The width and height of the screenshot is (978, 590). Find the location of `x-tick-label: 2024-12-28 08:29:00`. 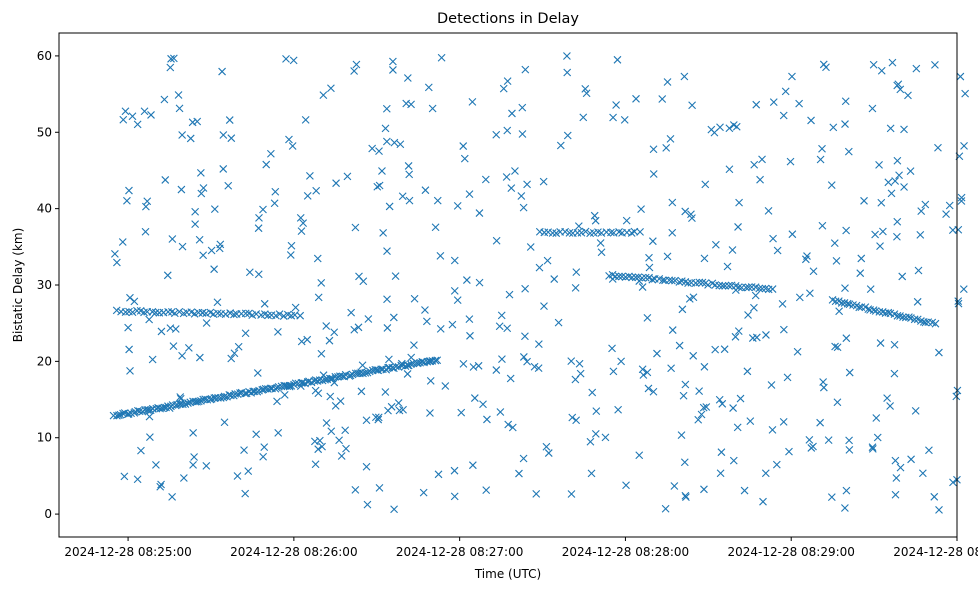

x-tick-label: 2024-12-28 08:29:00 is located at coordinates (790, 552).